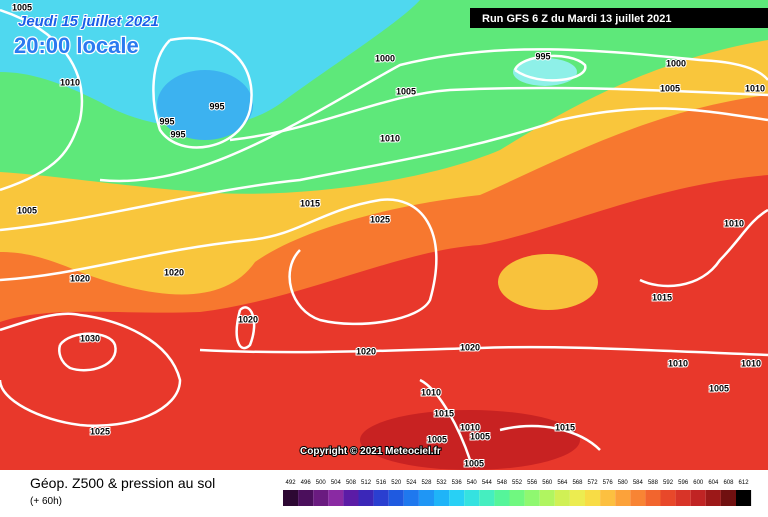 Image resolution: width=768 pixels, height=517 pixels. Describe the element at coordinates (442, 483) in the screenshot. I see `scale-label: 532` at that location.